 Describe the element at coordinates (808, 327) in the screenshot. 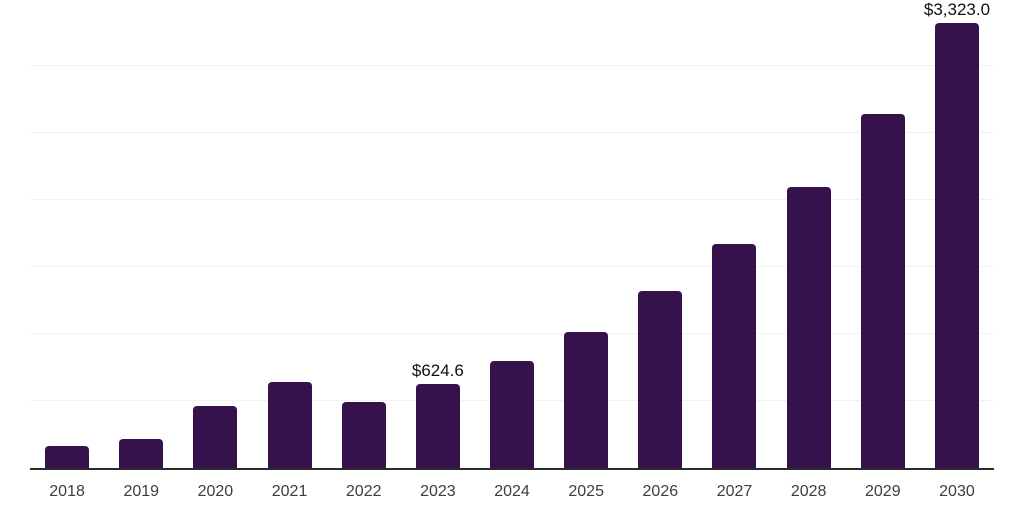

I see `bar-2028` at that location.